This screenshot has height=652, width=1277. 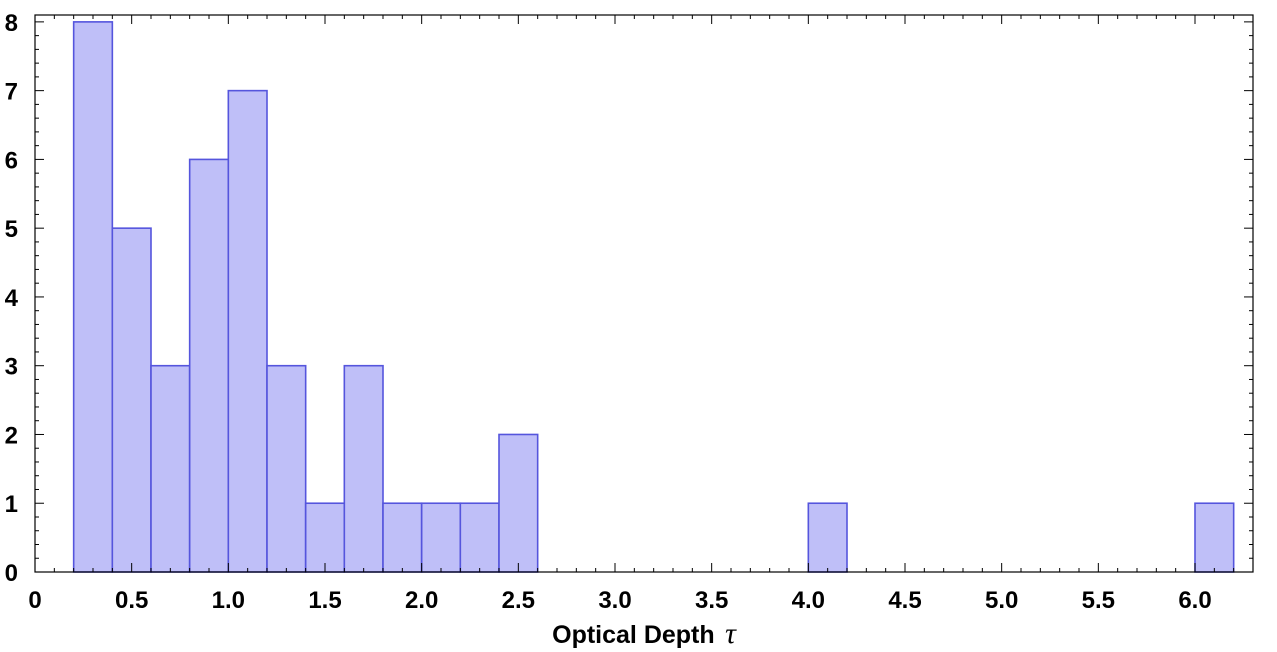 I want to click on y-tick-label: 2, so click(x=11, y=435).